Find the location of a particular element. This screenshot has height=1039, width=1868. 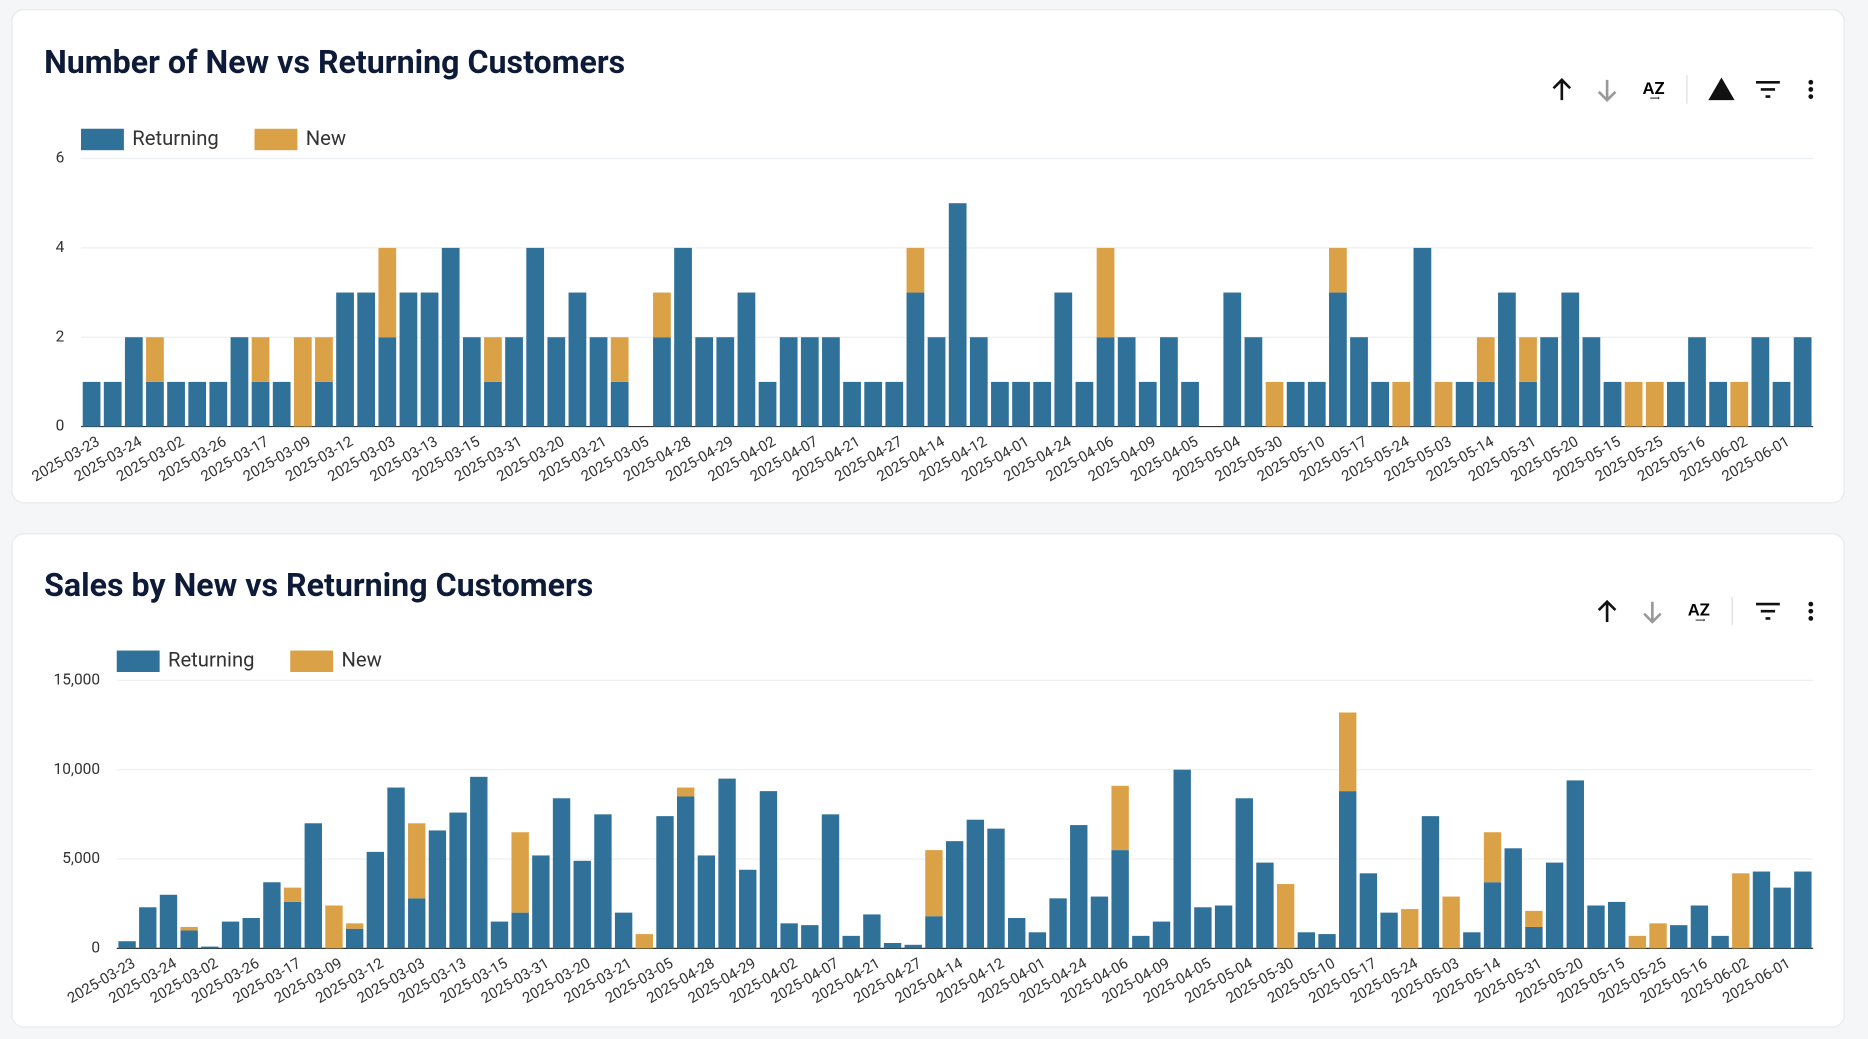

y-tick-label: 15,000 is located at coordinates (77, 679).